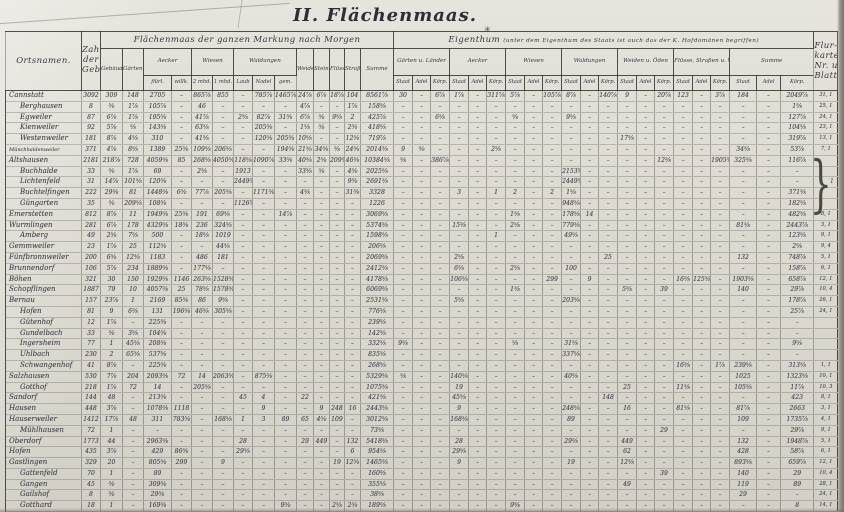 The width and height of the screenshot is (844, 512). Describe the element at coordinates (157, 258) in the screenshot. I see `data-cell: 1183` at that location.